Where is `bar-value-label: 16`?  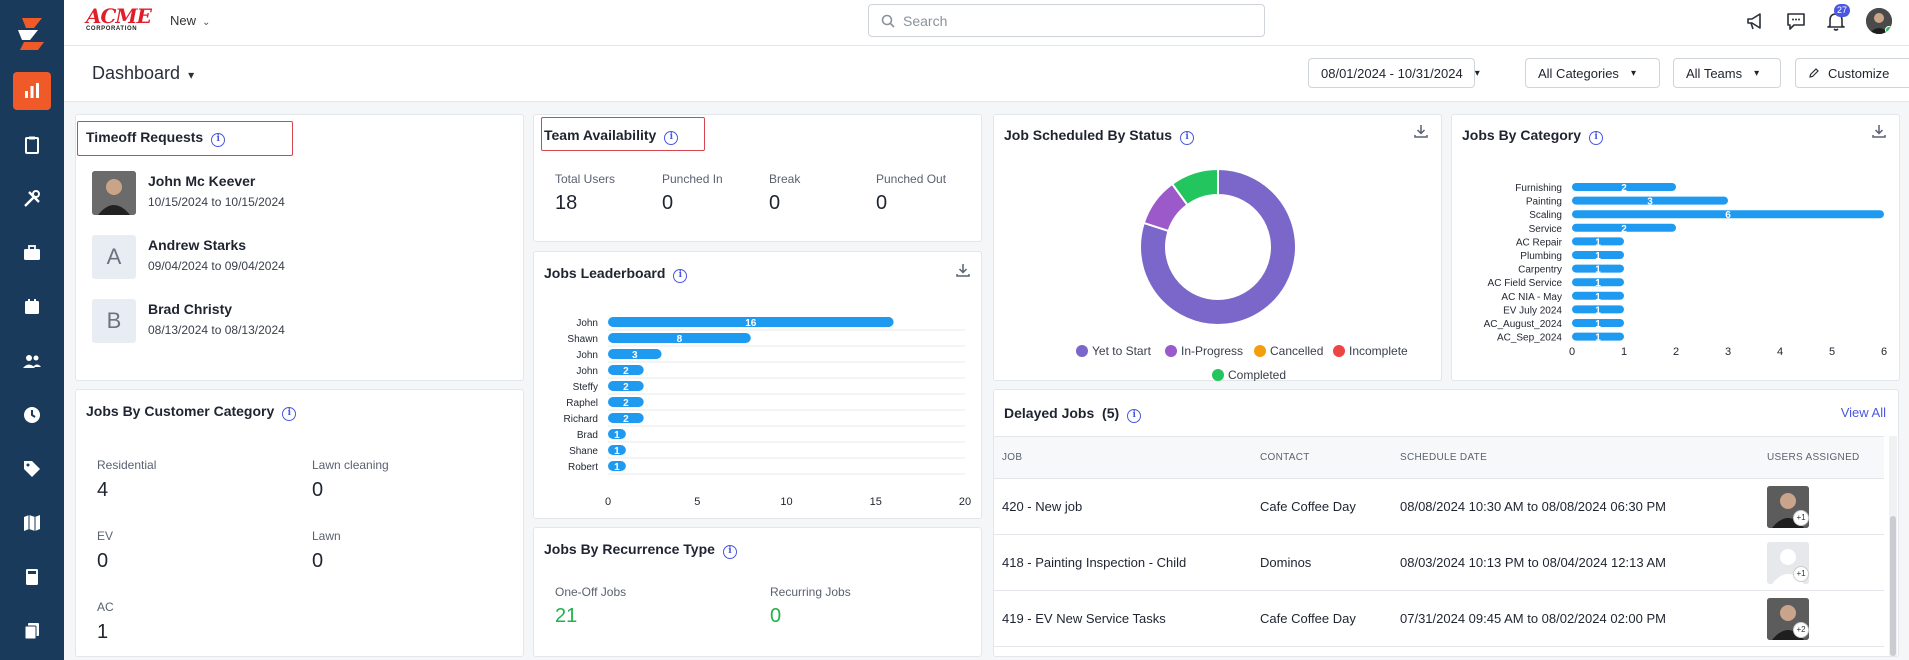 bar-value-label: 16 is located at coordinates (751, 323).